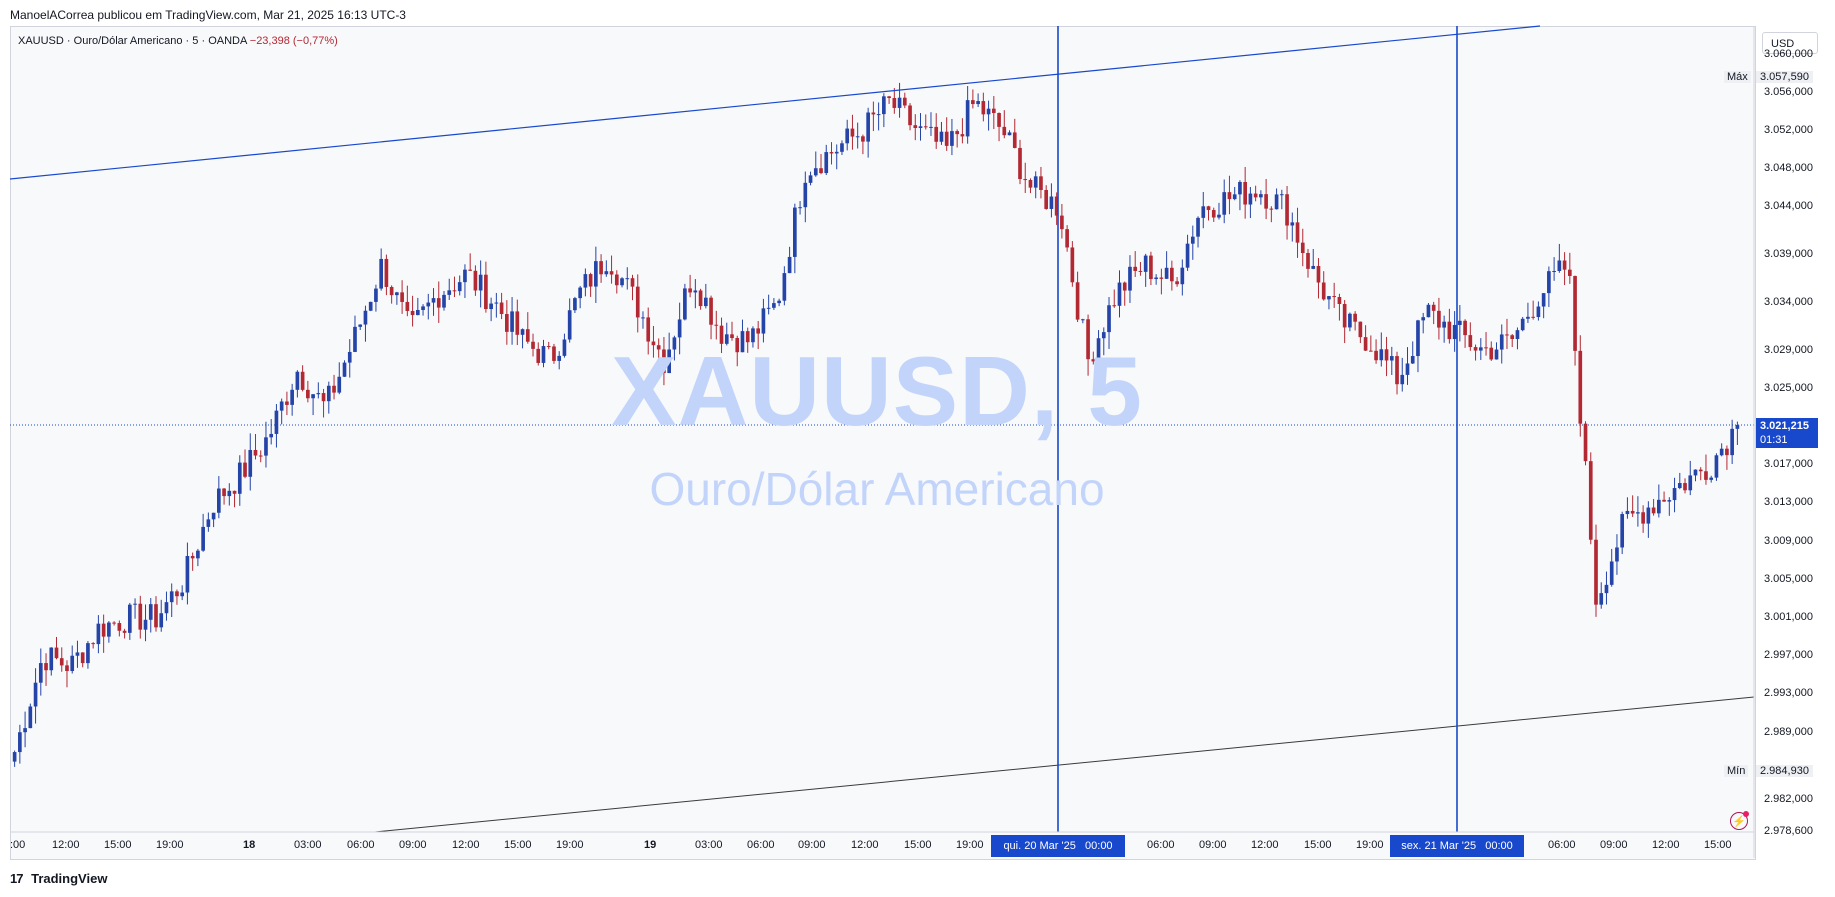  I want to click on time-marker-label: qui. 20 Mar '25 00:00, so click(1058, 846).